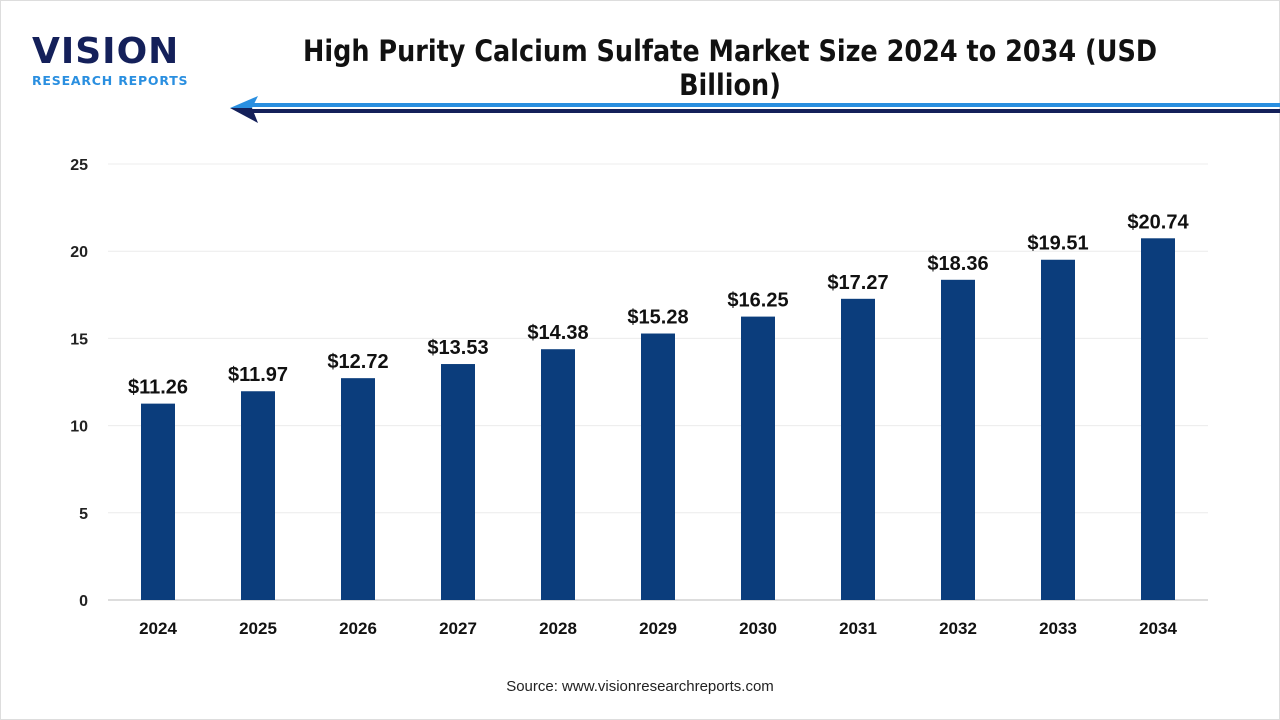  I want to click on bar-2032, so click(958, 439).